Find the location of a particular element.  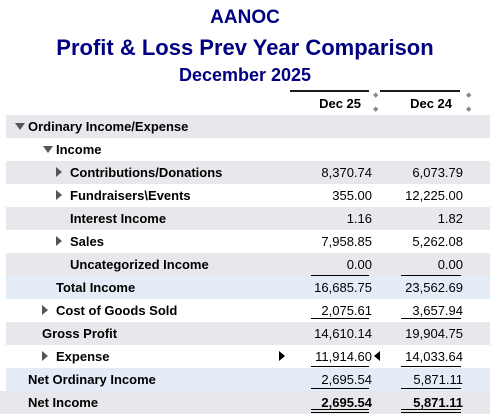

selection-marker-right-icon is located at coordinates (282, 356).